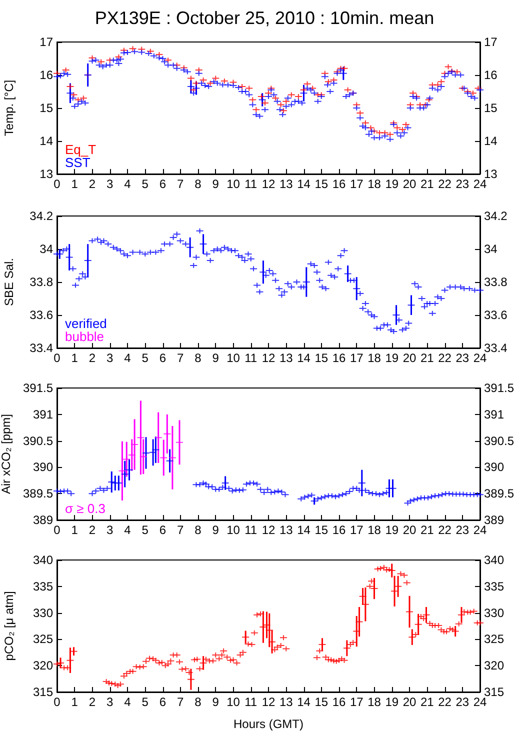 Image resolution: width=529 pixels, height=739 pixels. Describe the element at coordinates (38, 493) in the screenshot. I see `y-tick-label: 389.5` at that location.